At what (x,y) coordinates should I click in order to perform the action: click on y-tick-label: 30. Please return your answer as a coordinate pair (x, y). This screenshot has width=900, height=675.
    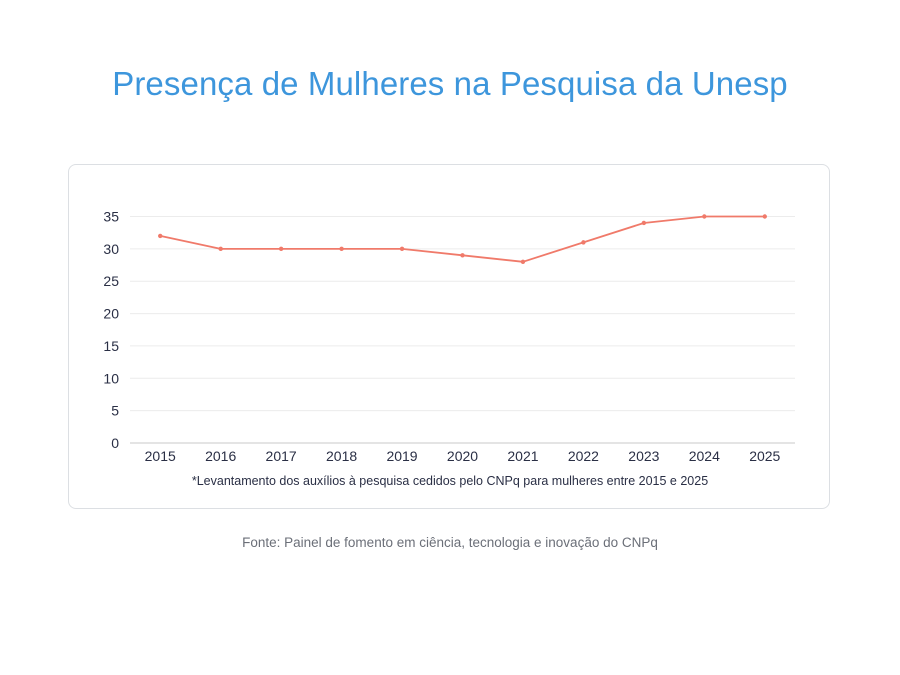
    Looking at the image, I should click on (111, 249).